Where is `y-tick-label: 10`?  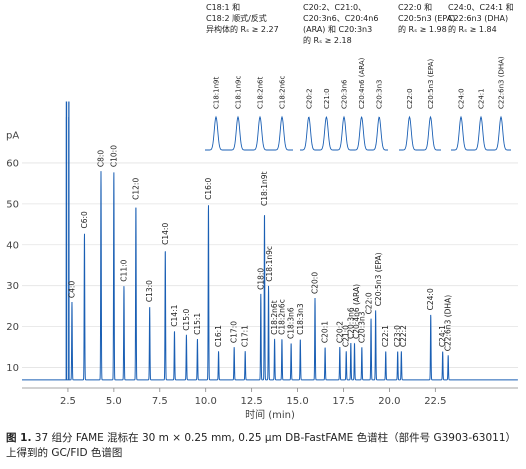
y-tick-label: 10 is located at coordinates (12, 368).